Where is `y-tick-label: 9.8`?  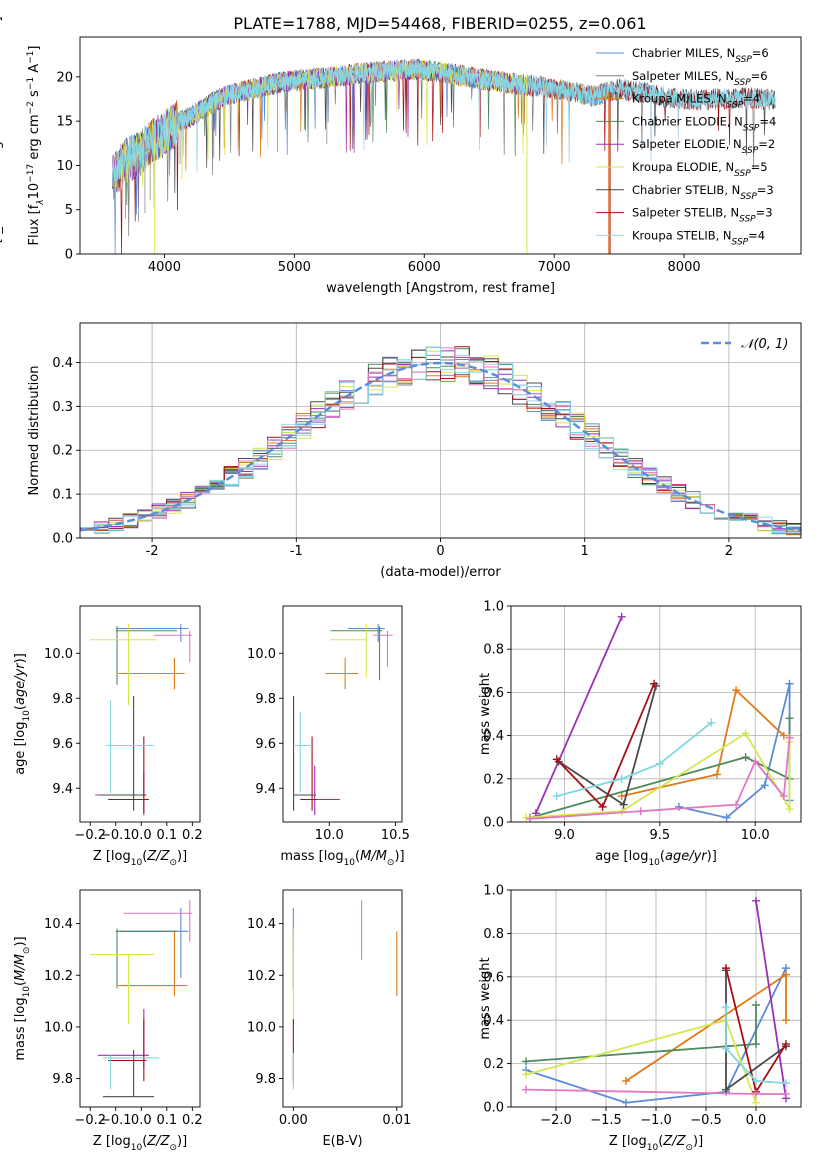 y-tick-label: 9.8 is located at coordinates (62, 1079).